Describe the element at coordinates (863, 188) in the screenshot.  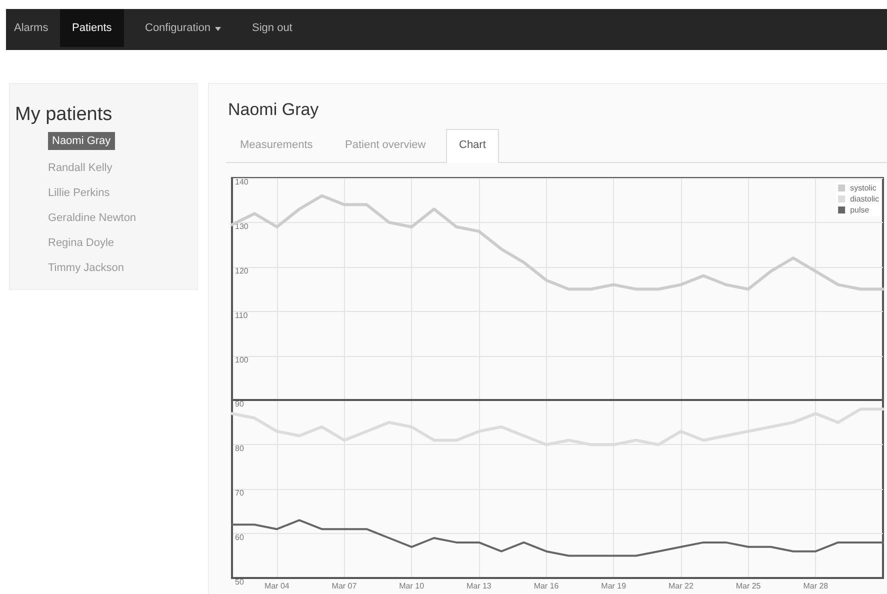
I see `legend-label: systolic` at that location.